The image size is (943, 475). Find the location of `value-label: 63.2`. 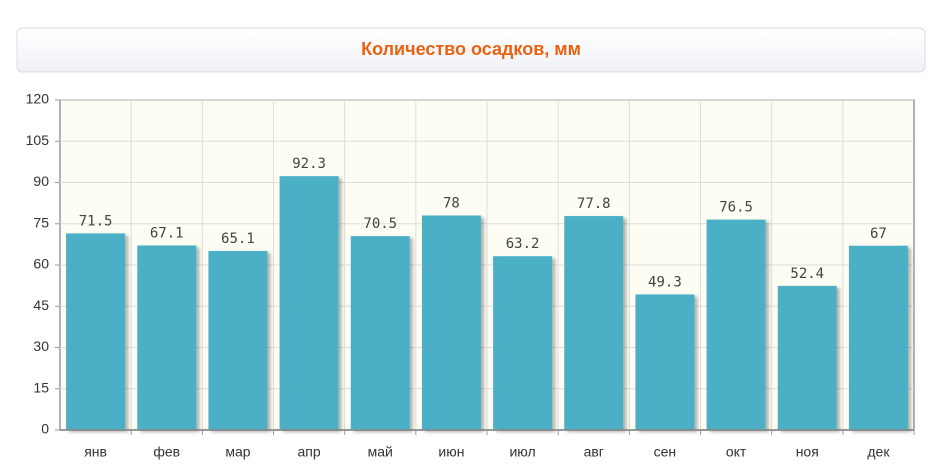

value-label: 63.2 is located at coordinates (523, 244).